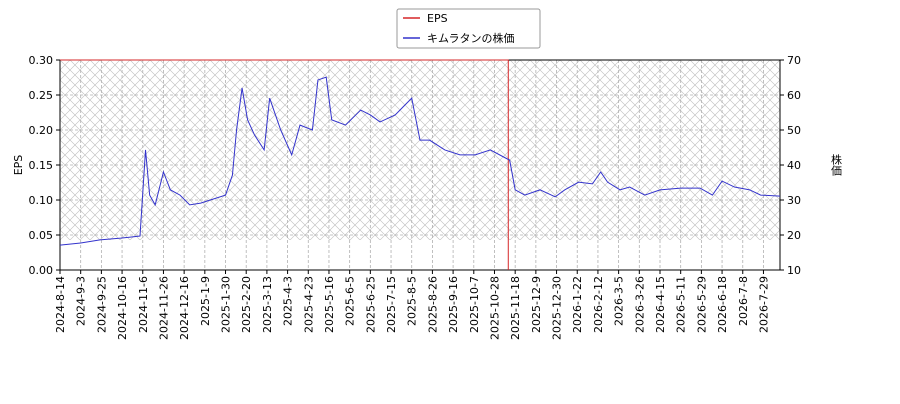  I want to click on y2-tick-label: 40, so click(794, 165).